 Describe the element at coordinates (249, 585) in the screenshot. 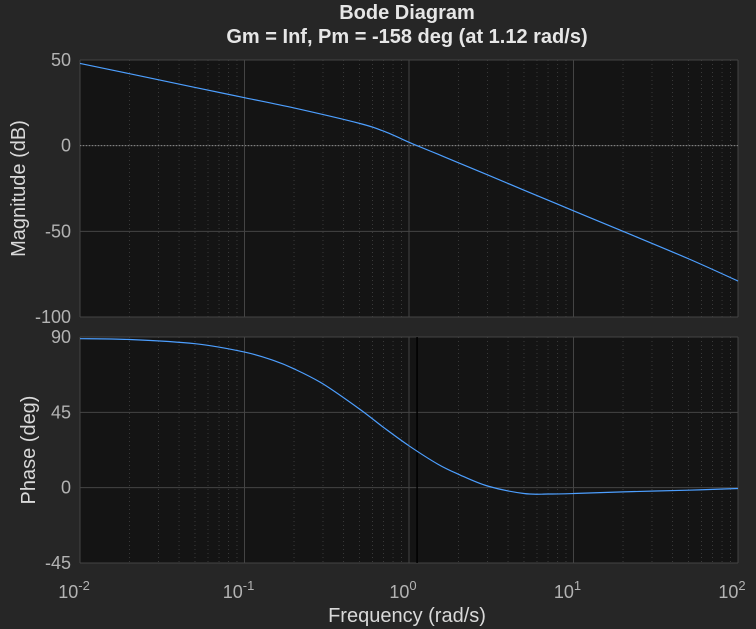

I see `x-tick-exponent: -1` at that location.